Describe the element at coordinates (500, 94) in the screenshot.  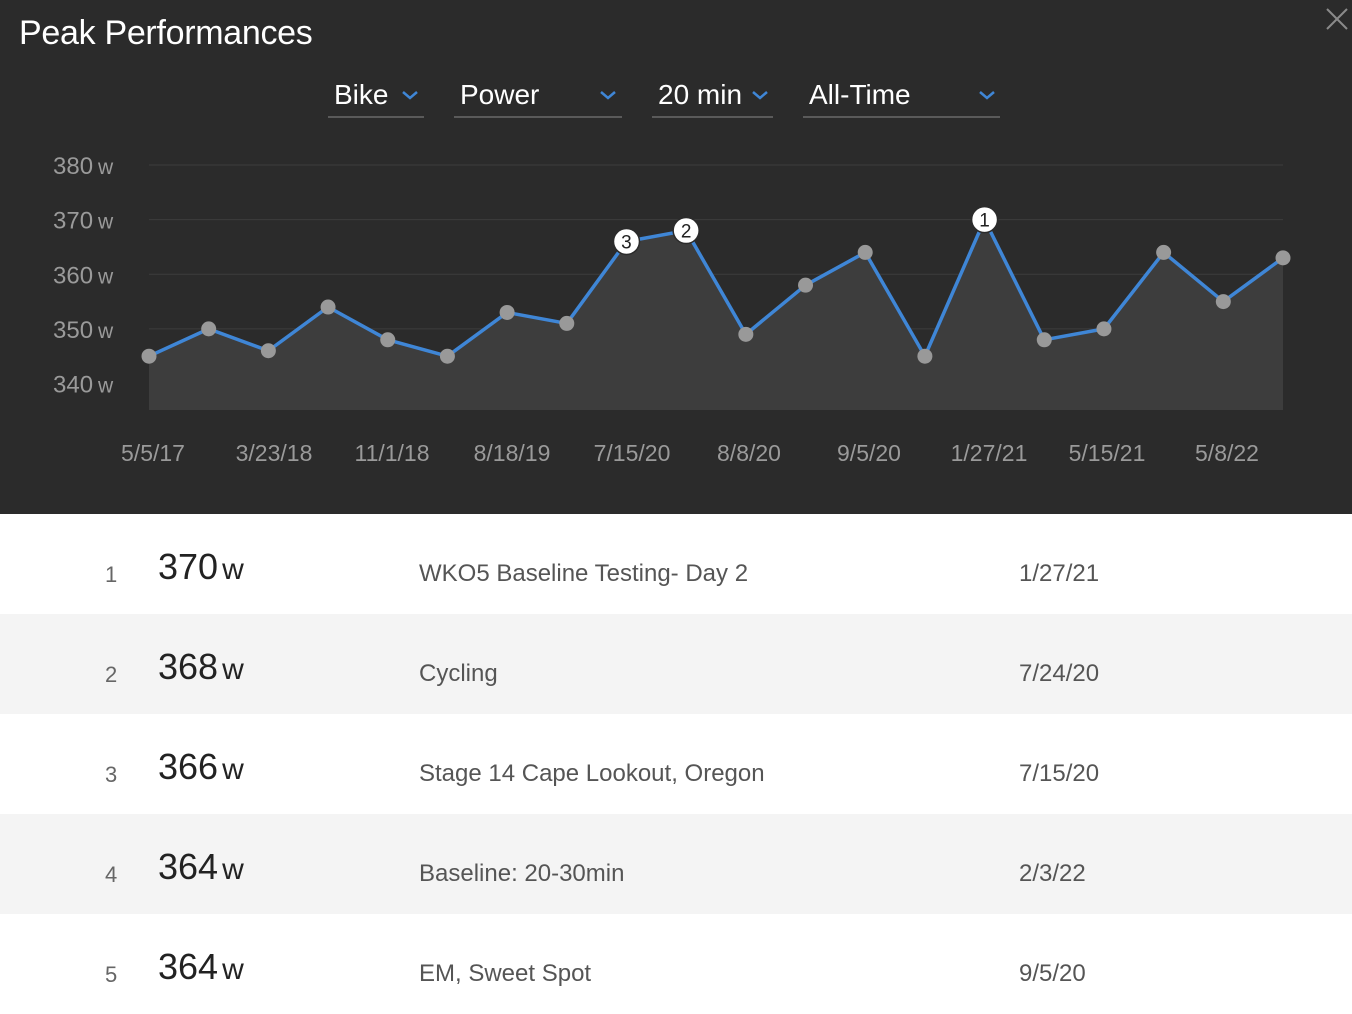
I see `metric-dropdown-label: Power` at that location.